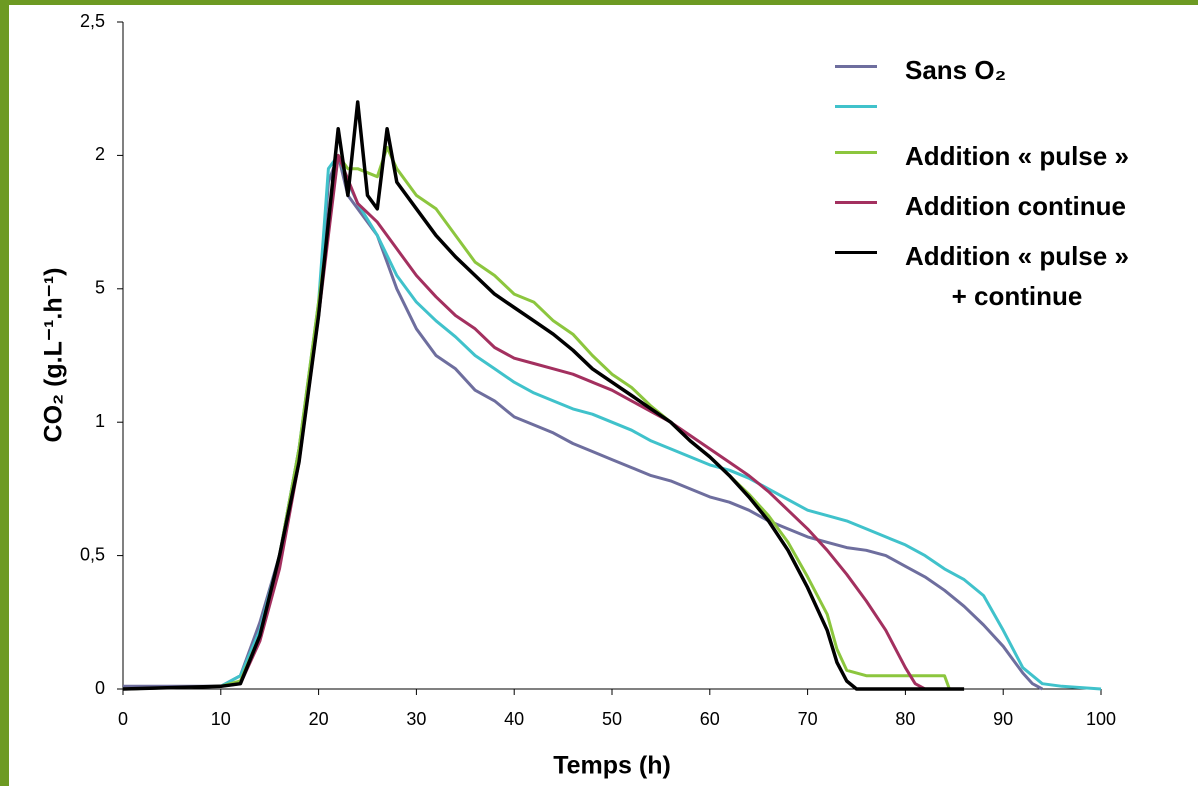 This screenshot has width=1198, height=786. What do you see at coordinates (1017, 156) in the screenshot?
I see `legend-label: Addition « pulse »` at bounding box center [1017, 156].